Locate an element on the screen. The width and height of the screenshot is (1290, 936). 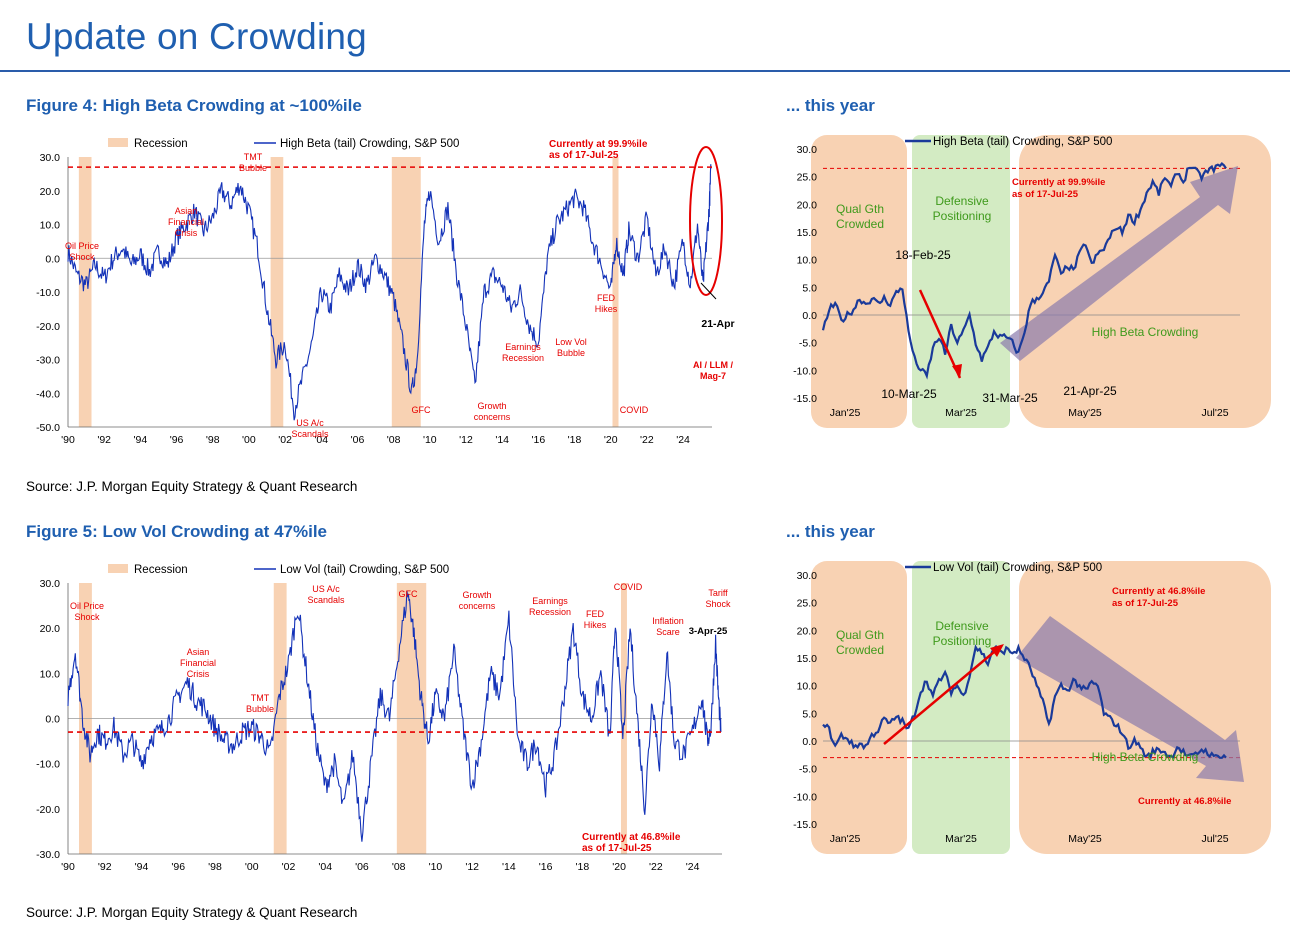
page-title: Update on Crowding is located at coordinates (196, 36).